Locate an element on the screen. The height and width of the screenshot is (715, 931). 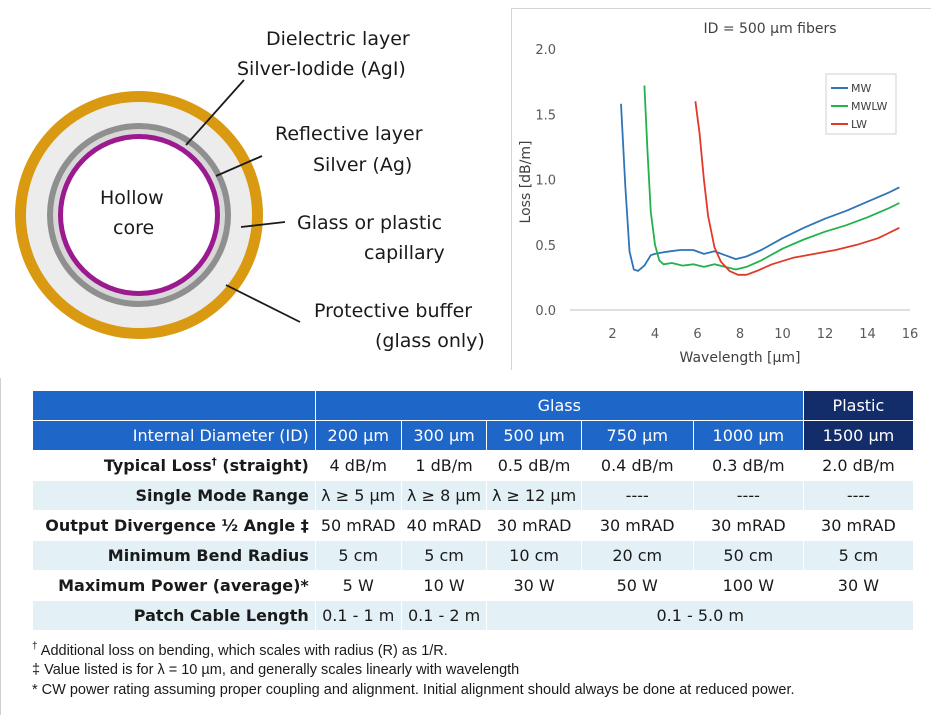
table-cell: 20 cm is located at coordinates (637, 555).